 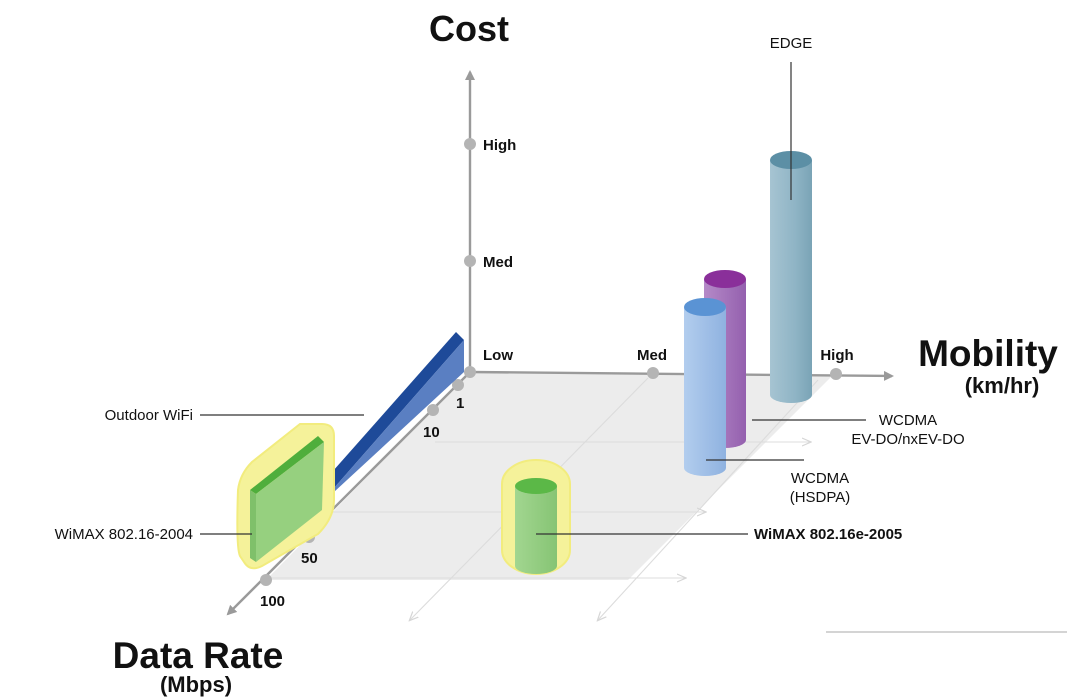 I want to click on label-wcdma-evdo-2: EV-DO/nxEV-DO, so click(x=907, y=439).